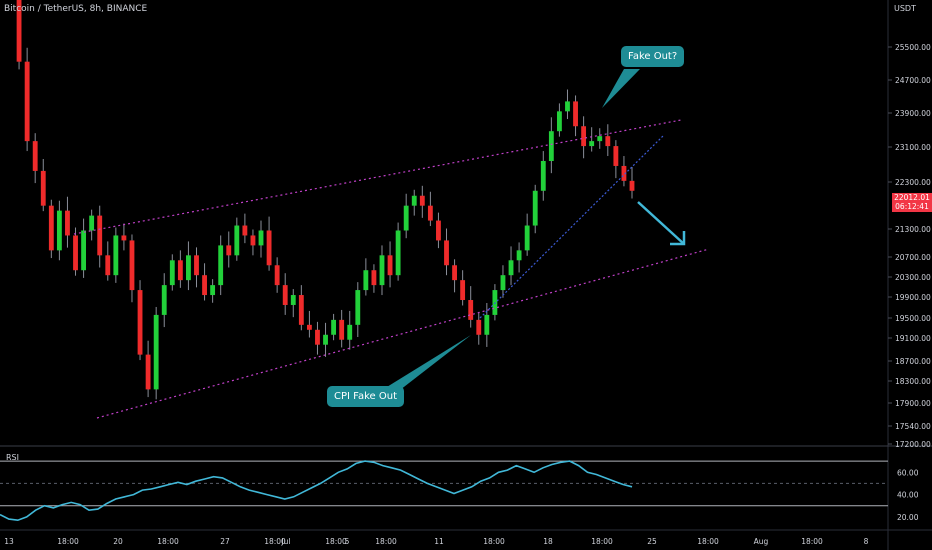 The width and height of the screenshot is (932, 550). Describe the element at coordinates (905, 8) in the screenshot. I see `currency-label: USDT` at that location.